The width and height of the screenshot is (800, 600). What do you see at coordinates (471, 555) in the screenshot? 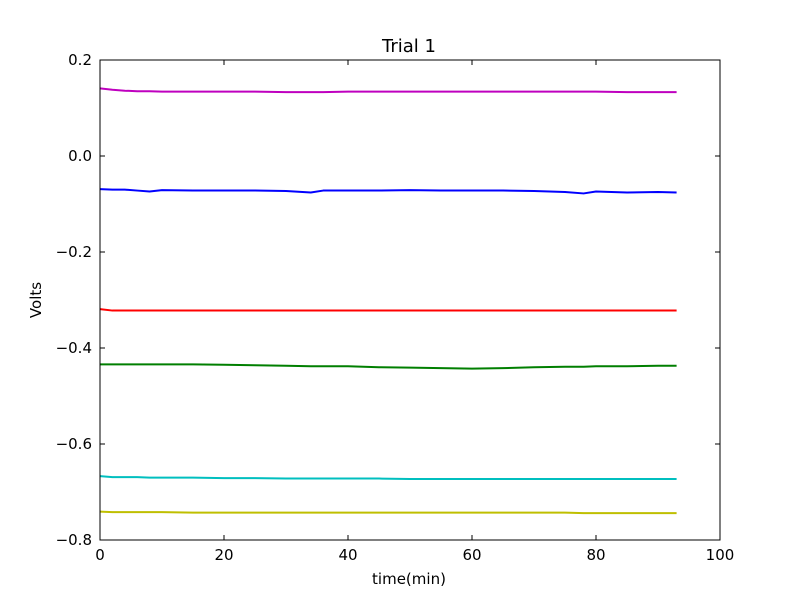
I see `x-tick-label: 60` at bounding box center [471, 555].